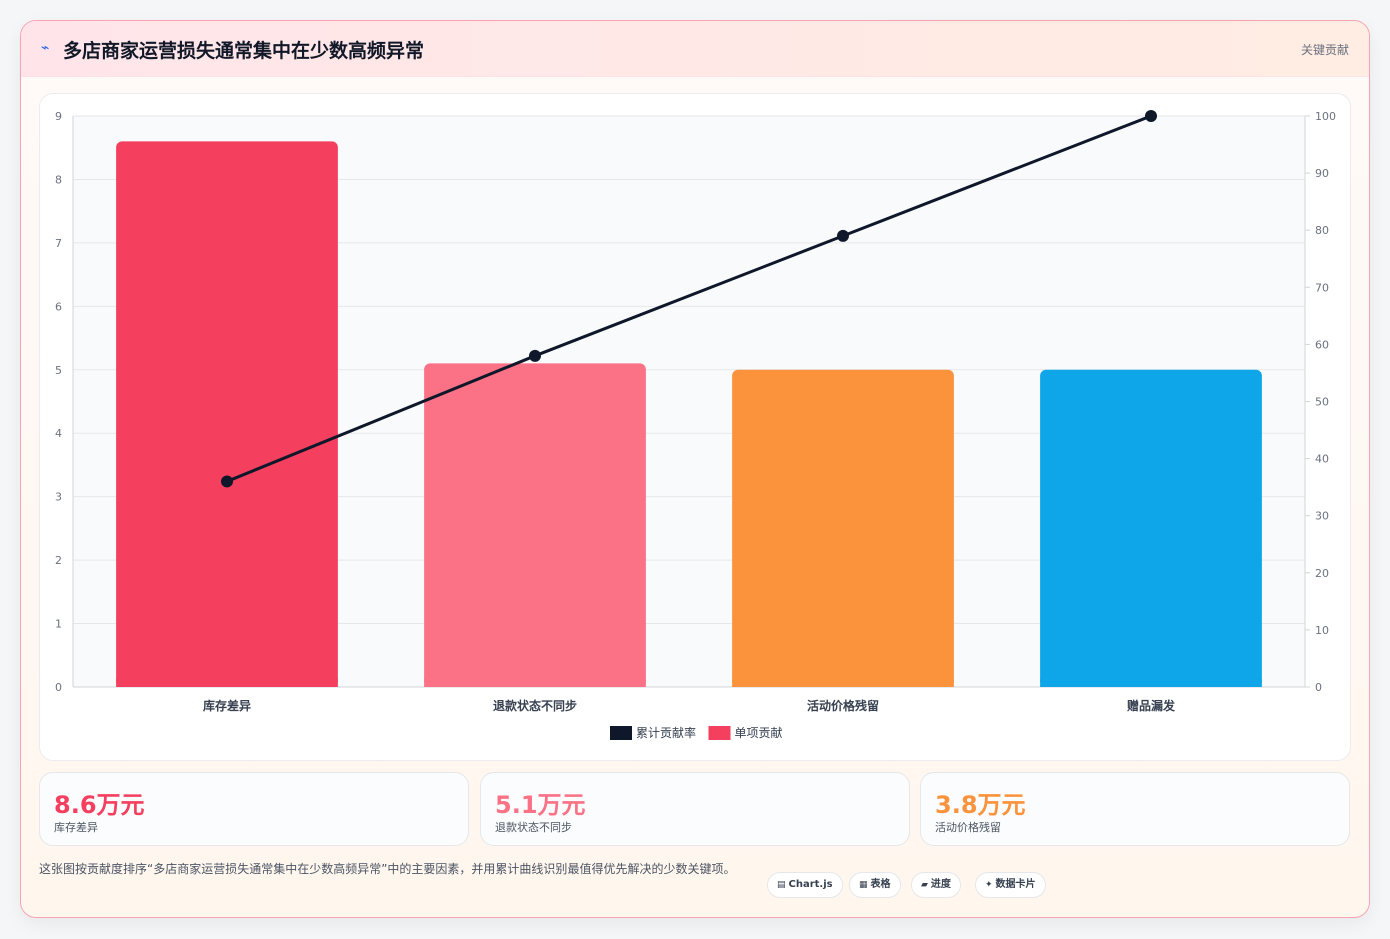 This screenshot has width=1390, height=939. I want to click on badge-label: Chart.js, so click(810, 884).